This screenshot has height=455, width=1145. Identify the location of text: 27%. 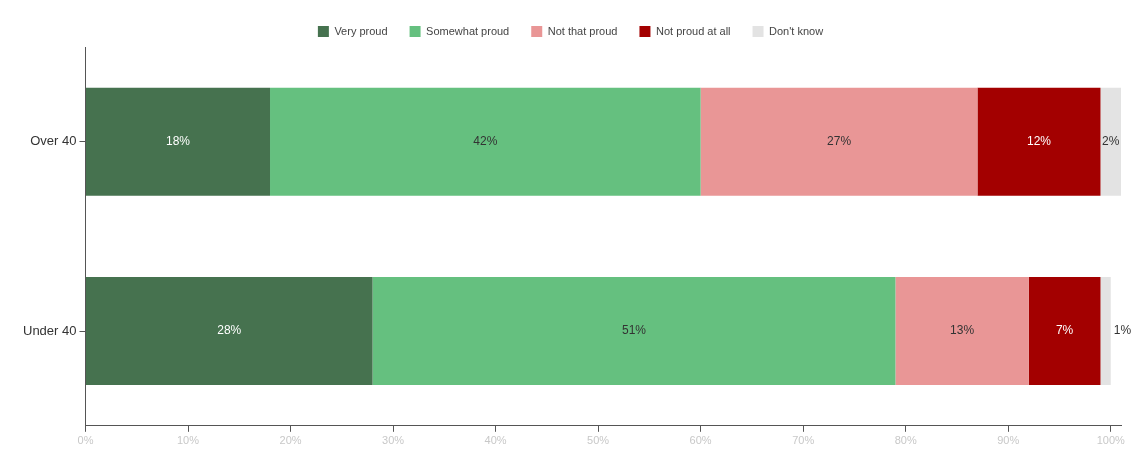
(839, 141).